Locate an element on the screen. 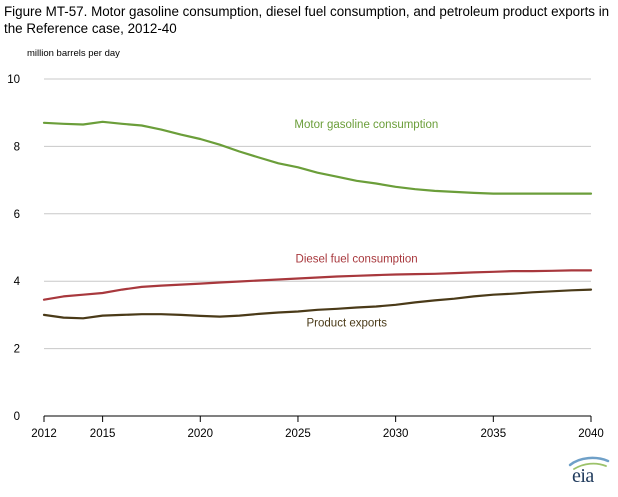 This screenshot has width=618, height=497. y-tick-label: 4 is located at coordinates (17, 282).